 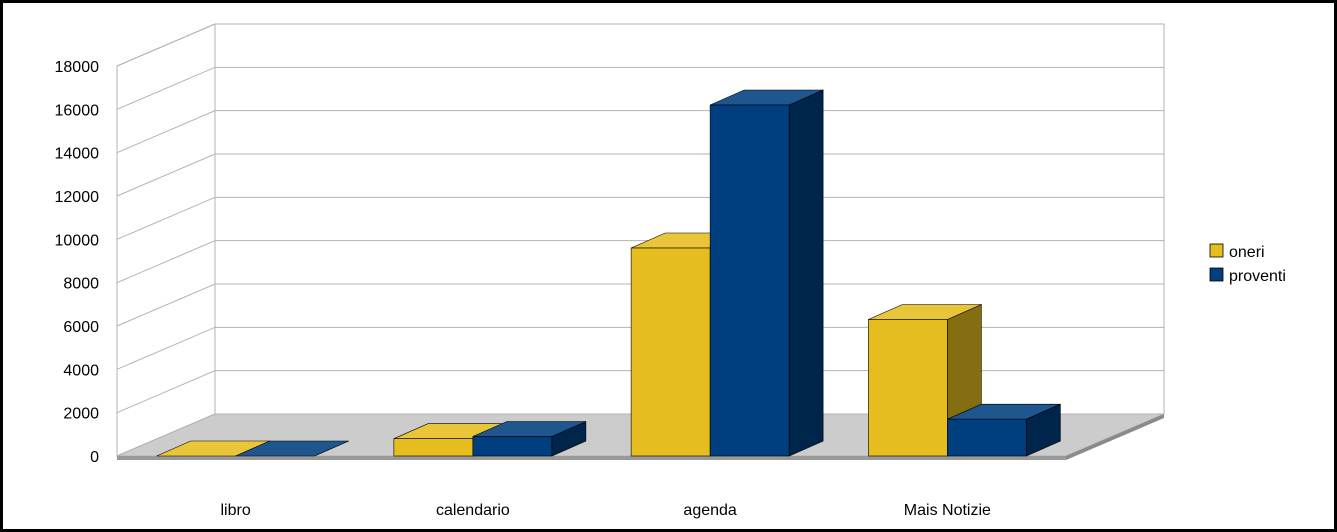 I want to click on floor-side-edge, so click(x=1115, y=437).